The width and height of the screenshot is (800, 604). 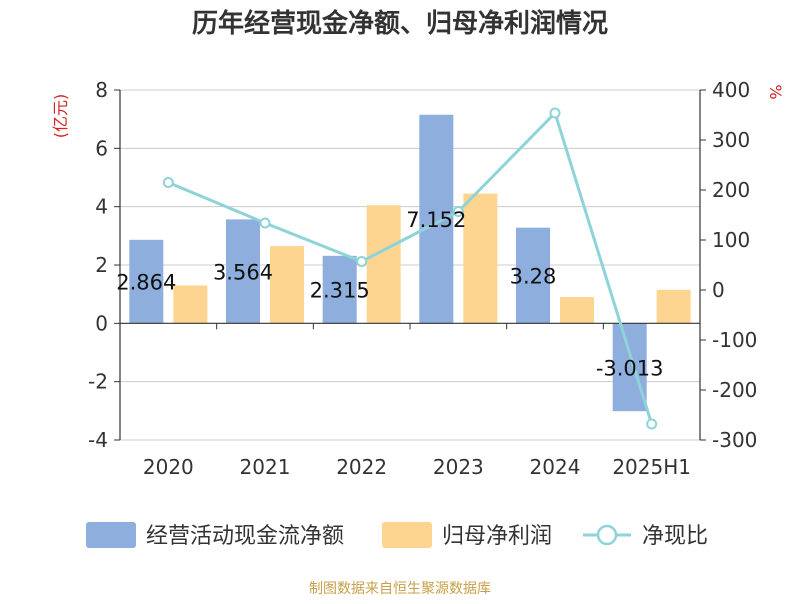 What do you see at coordinates (60, 116) in the screenshot?
I see `left-axis-unit: (亿元)` at bounding box center [60, 116].